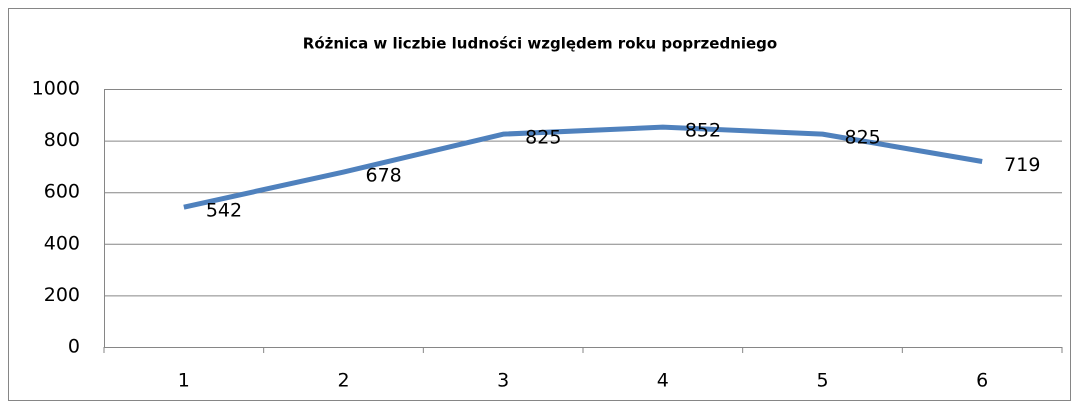 The height and width of the screenshot is (405, 1079). Describe the element at coordinates (184, 381) in the screenshot. I see `x-tick-label: 1` at that location.